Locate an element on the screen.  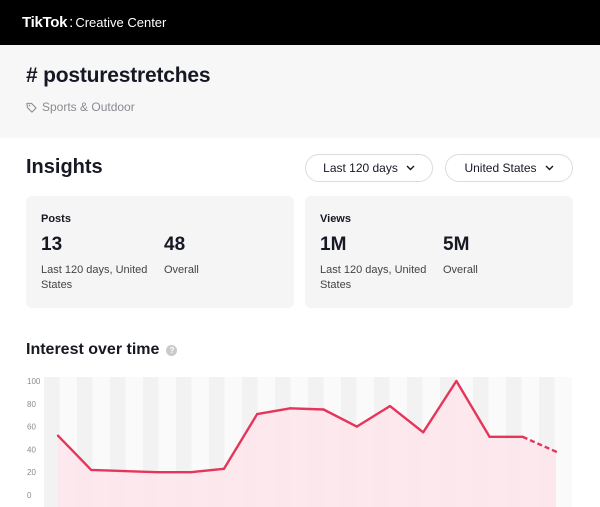
insights-heading: Insights is located at coordinates (64, 167).